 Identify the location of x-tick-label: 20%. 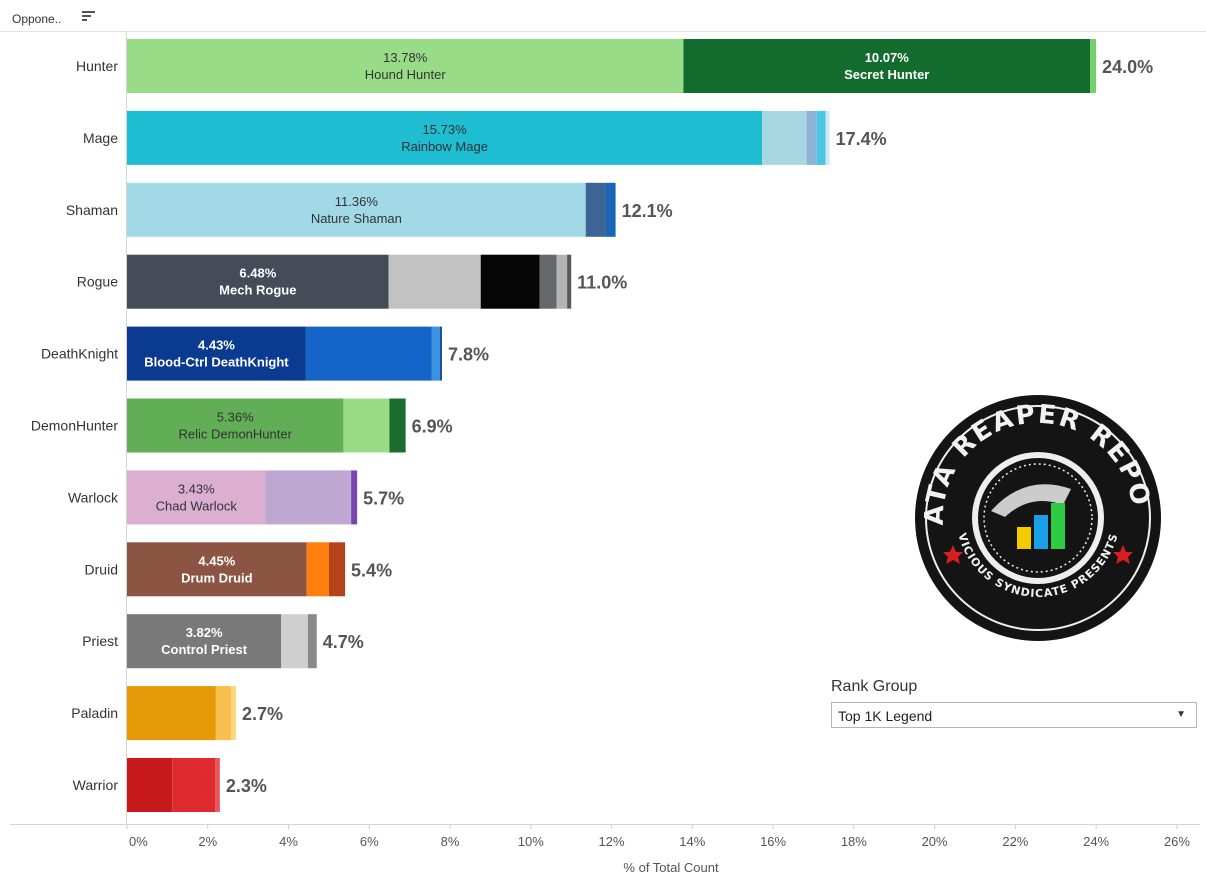
(935, 841).